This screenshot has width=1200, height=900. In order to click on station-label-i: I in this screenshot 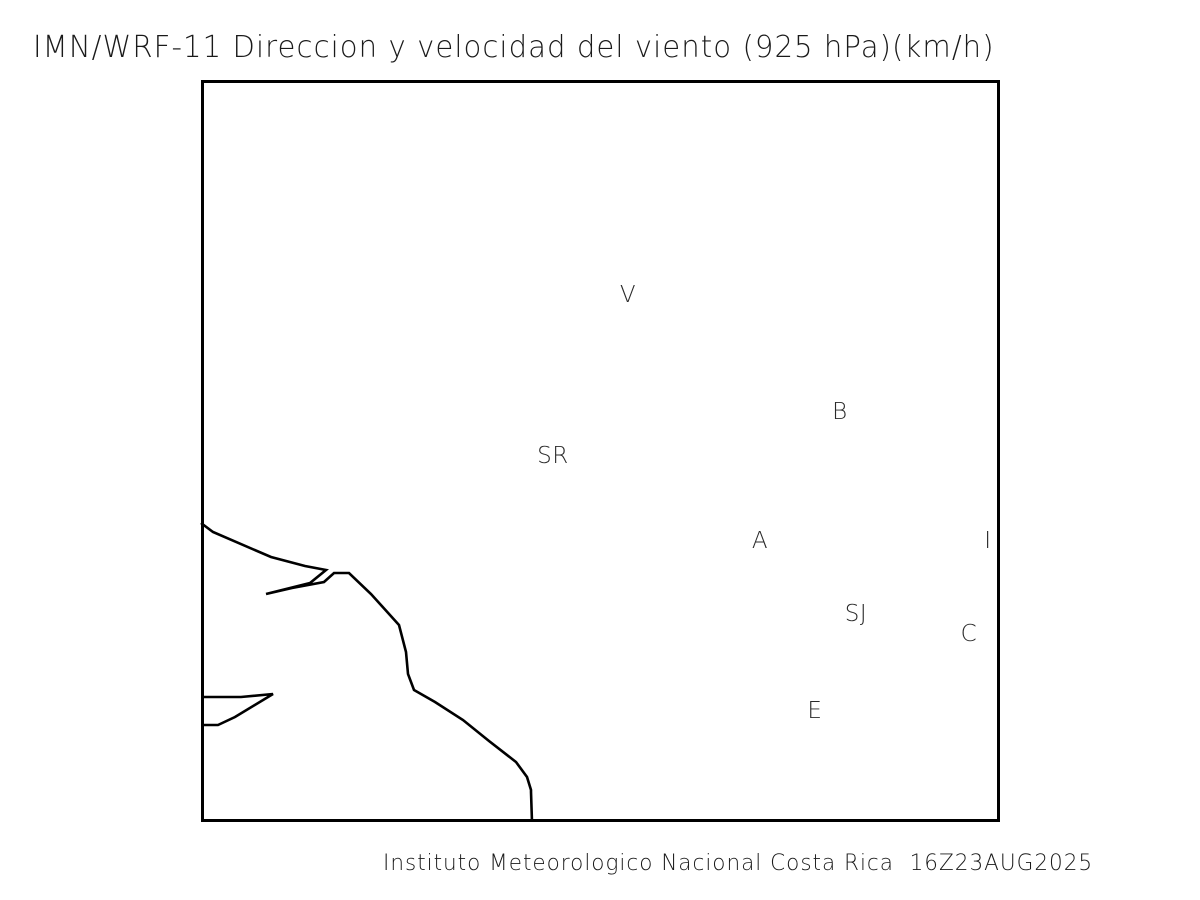, I will do `click(988, 541)`.